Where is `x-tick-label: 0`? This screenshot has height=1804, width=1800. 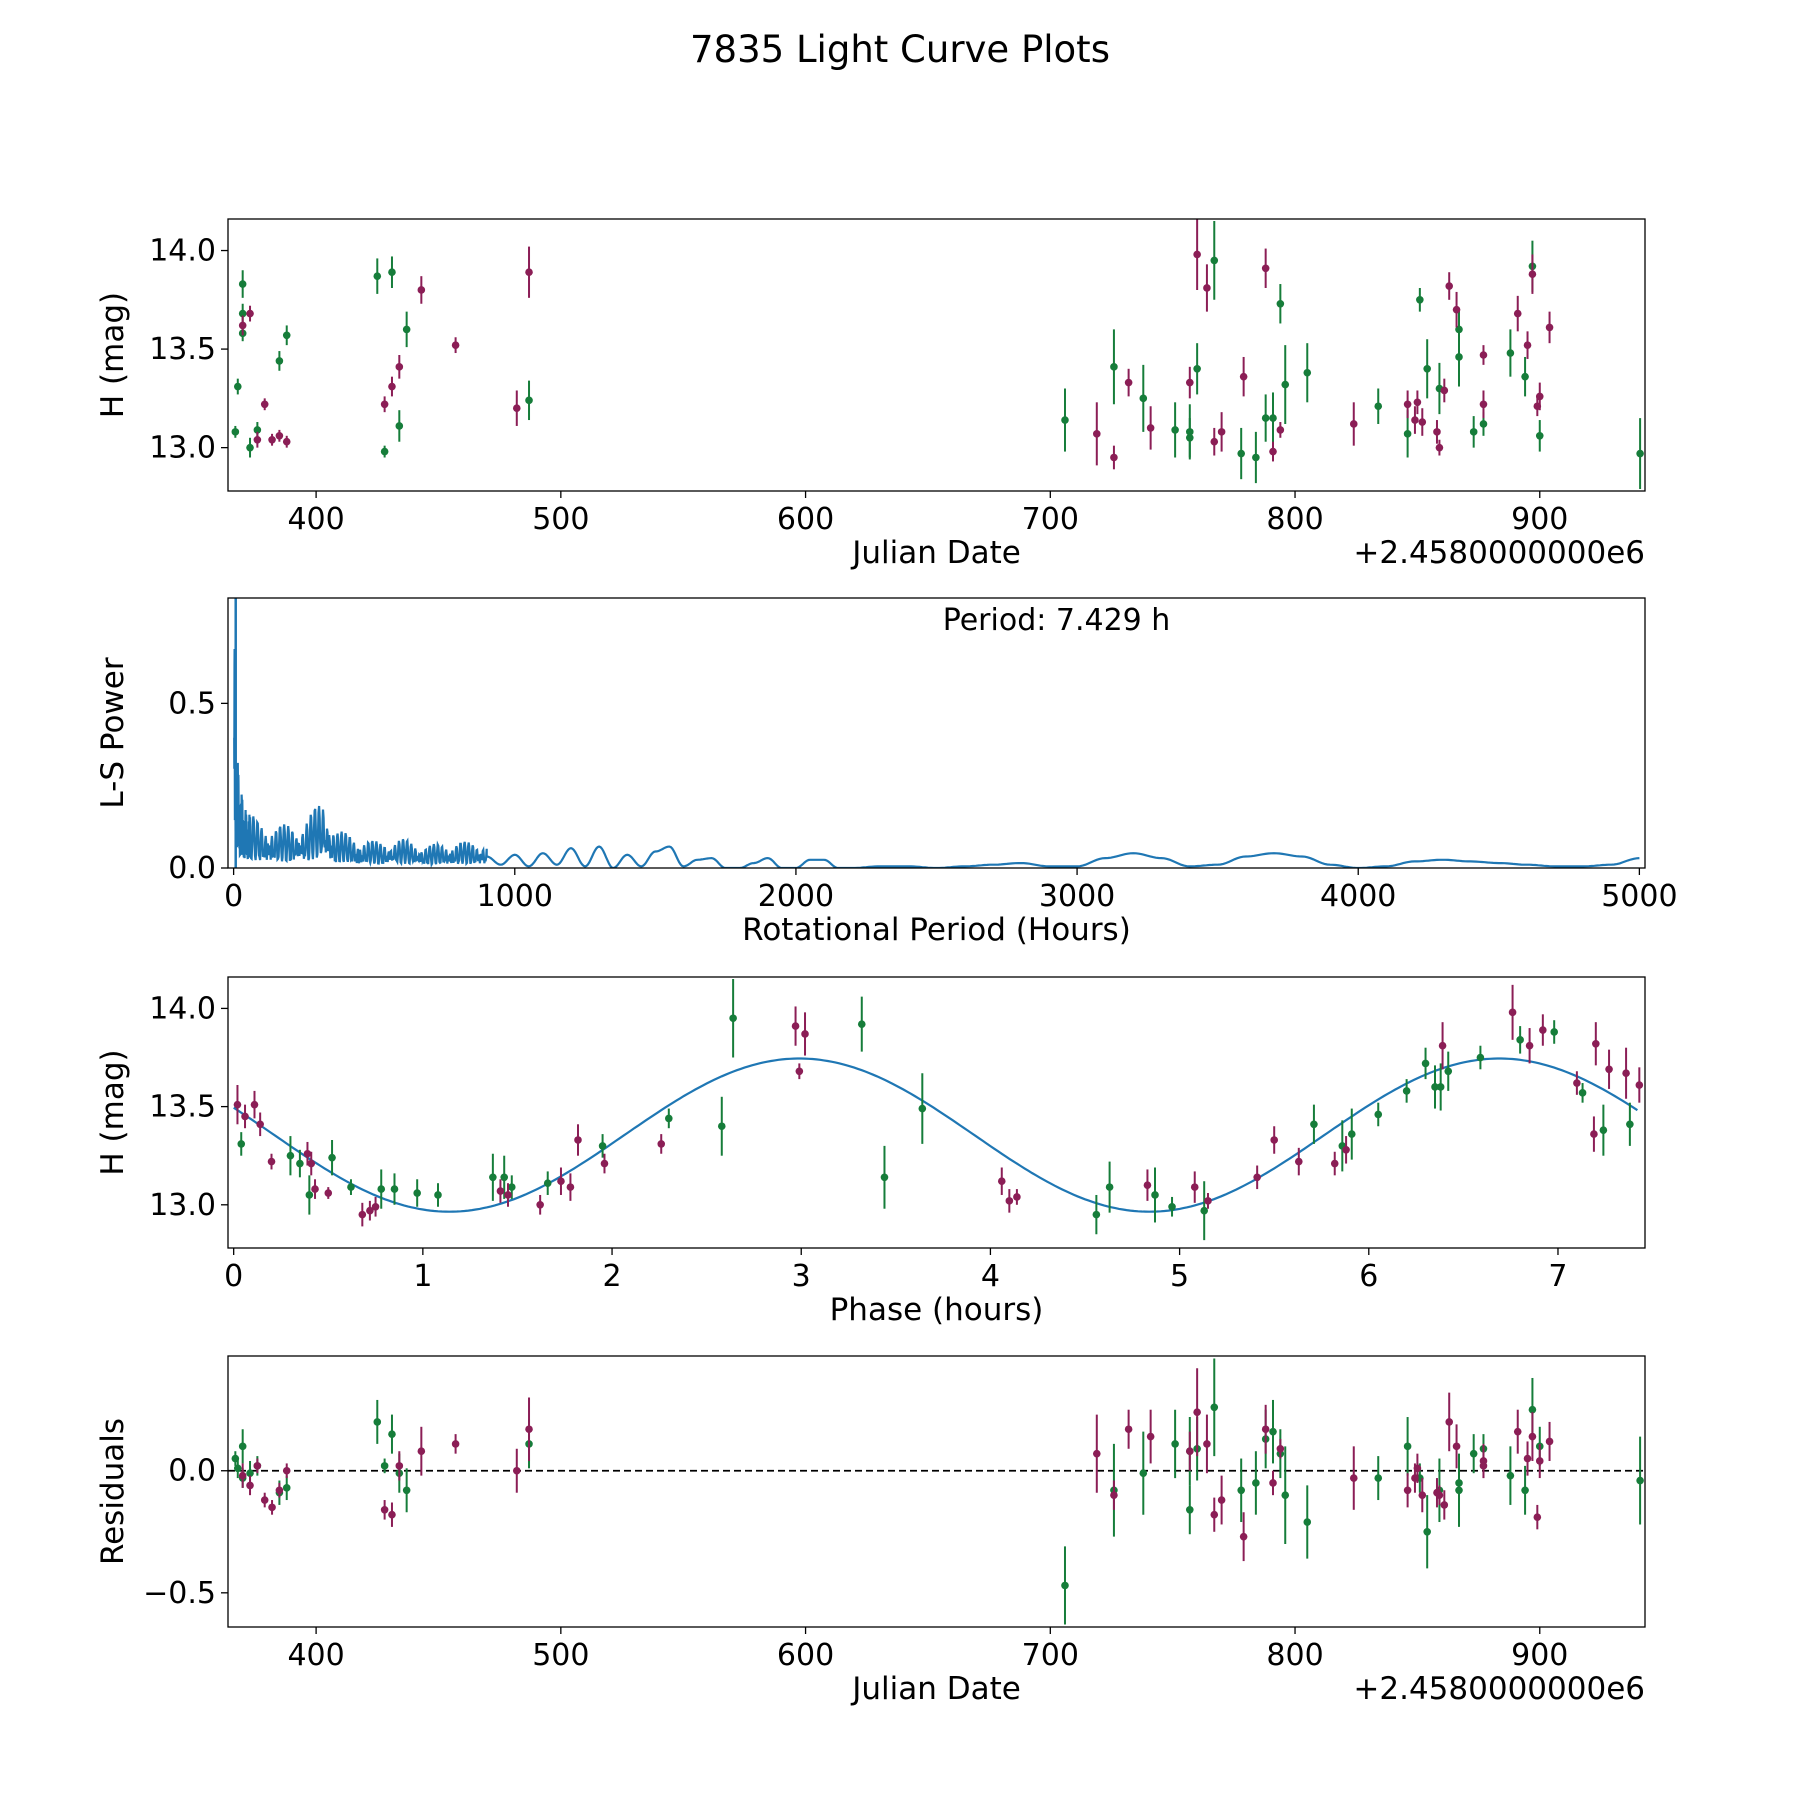
x-tick-label: 0 is located at coordinates (233, 896).